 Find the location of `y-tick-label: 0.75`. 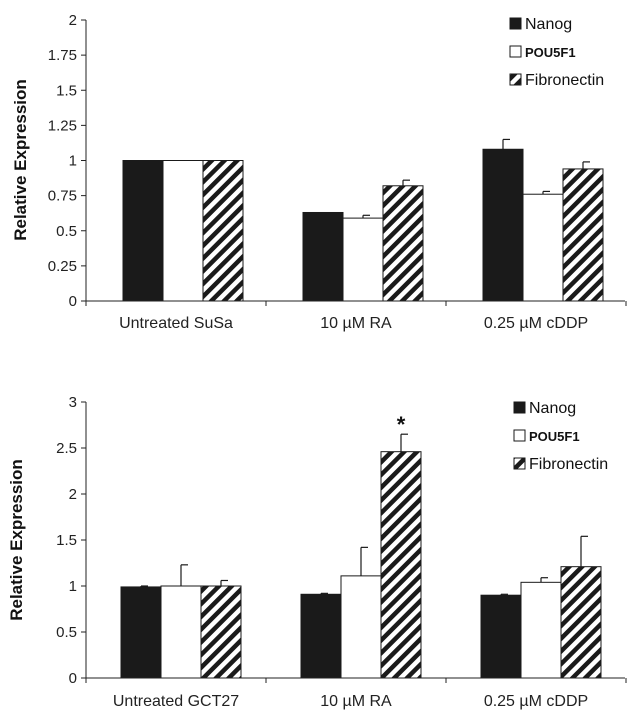

y-tick-label: 0.75 is located at coordinates (62, 196).